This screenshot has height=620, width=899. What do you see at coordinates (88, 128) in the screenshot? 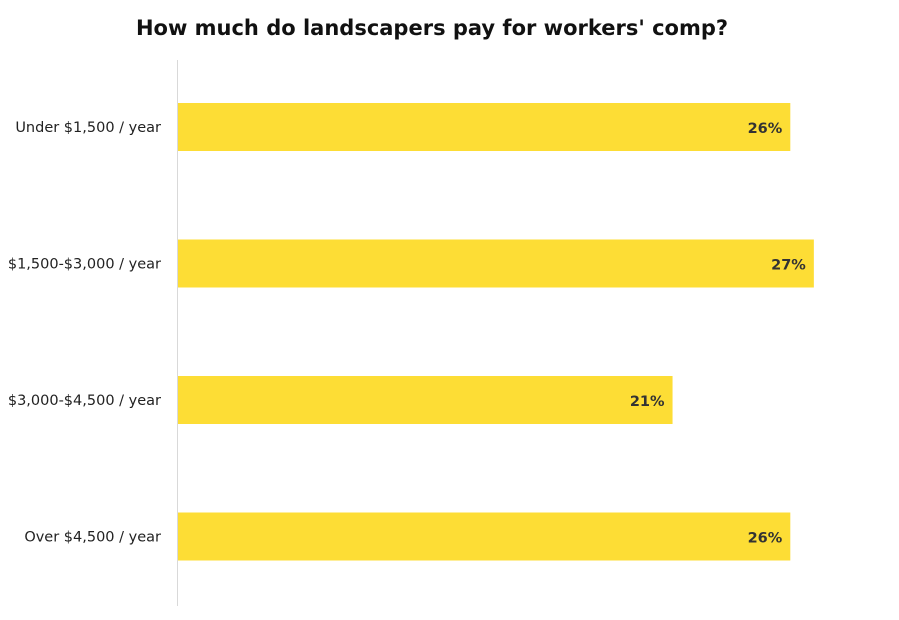
I see `category-label-0: Under $1,500 / year` at bounding box center [88, 128].